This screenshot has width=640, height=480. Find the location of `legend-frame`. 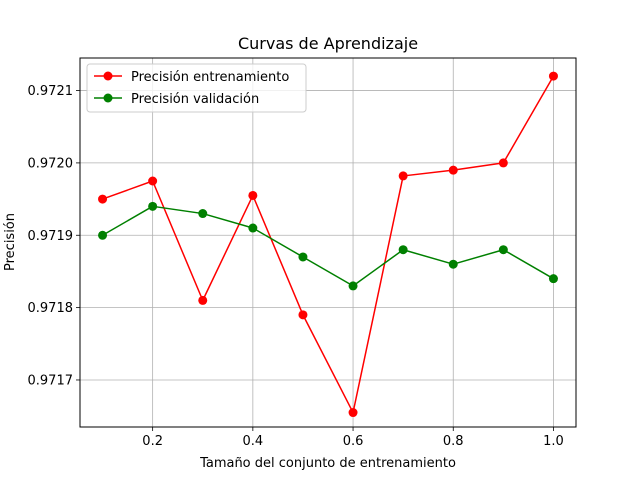

legend-frame is located at coordinates (196, 88).